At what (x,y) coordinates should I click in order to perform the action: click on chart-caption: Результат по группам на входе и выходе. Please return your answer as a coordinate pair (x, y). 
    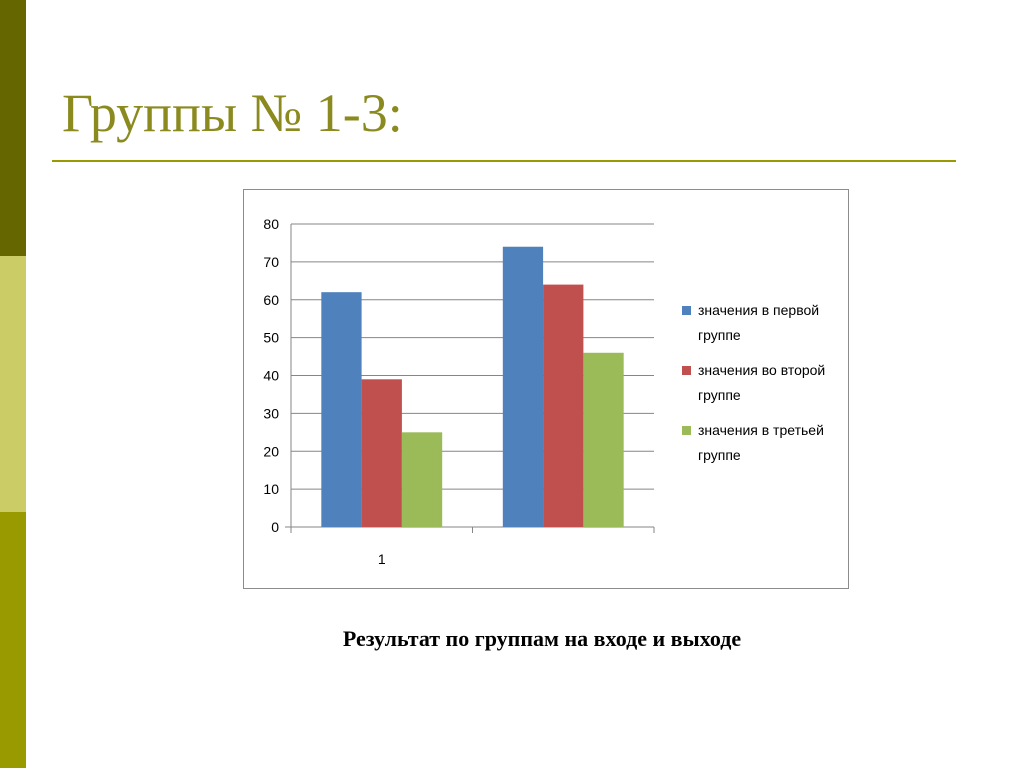
    Looking at the image, I should click on (542, 638).